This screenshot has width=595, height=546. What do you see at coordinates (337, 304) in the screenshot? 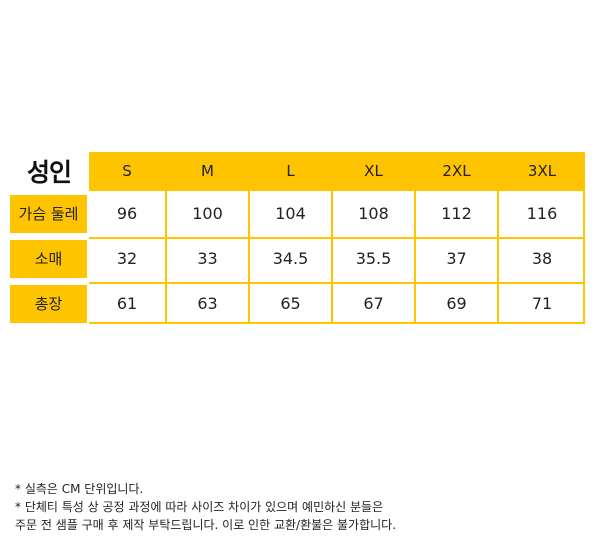
I see `table-row: 61 63 65 67 69 71` at bounding box center [337, 304].